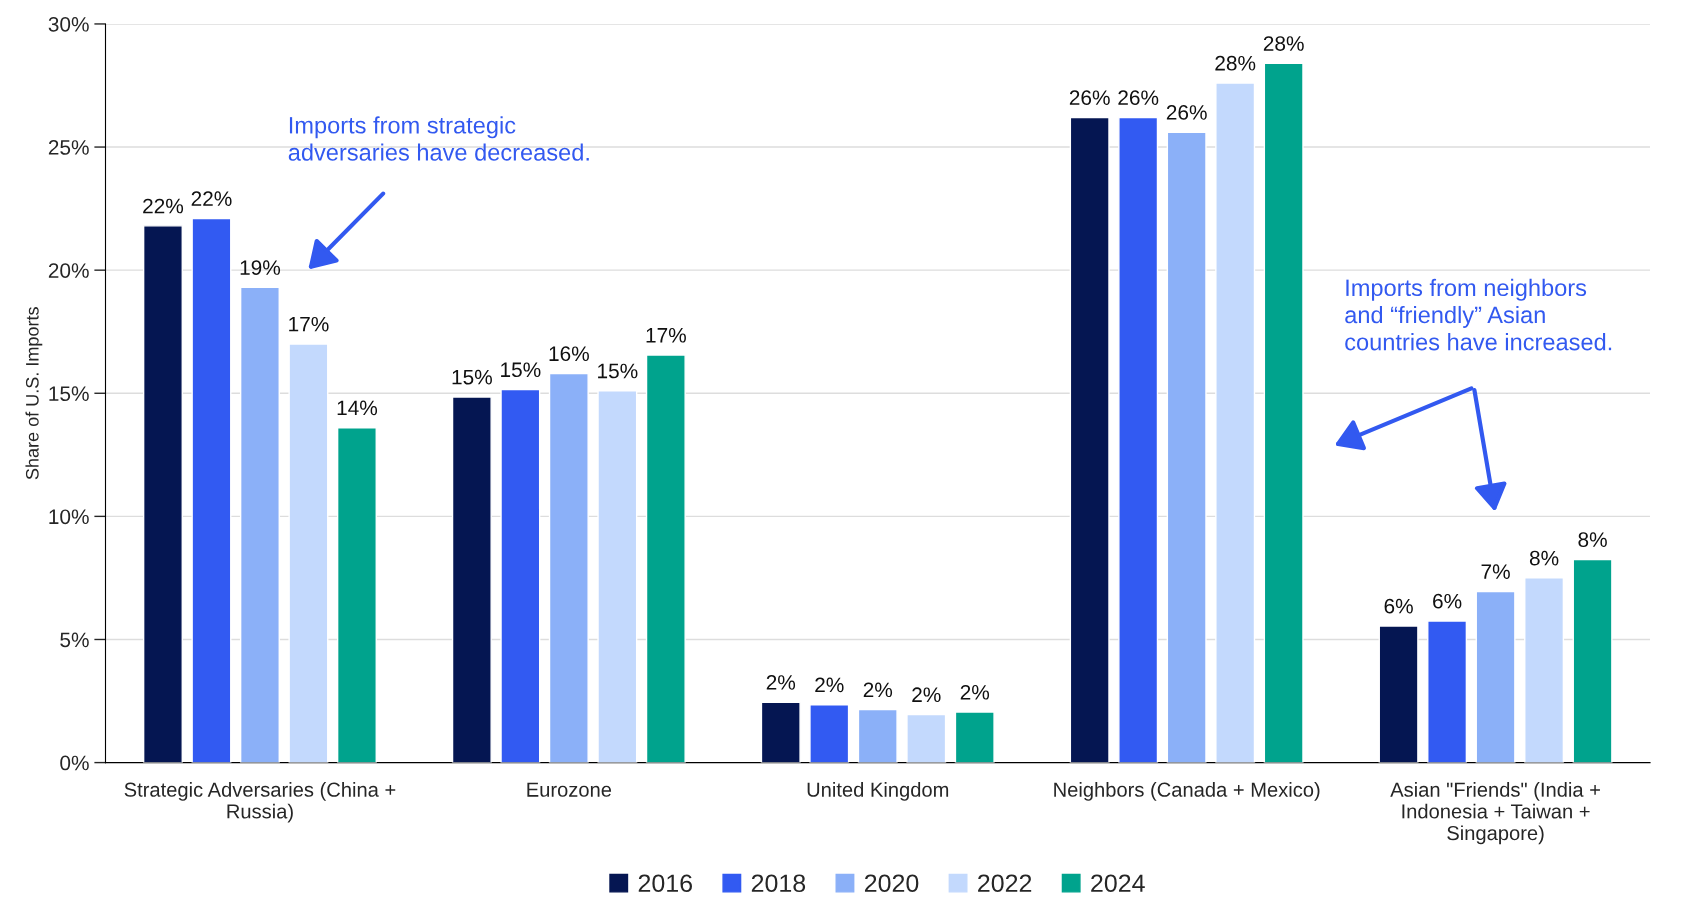  Describe the element at coordinates (69, 517) in the screenshot. I see `y-tick-label: 10%` at that location.